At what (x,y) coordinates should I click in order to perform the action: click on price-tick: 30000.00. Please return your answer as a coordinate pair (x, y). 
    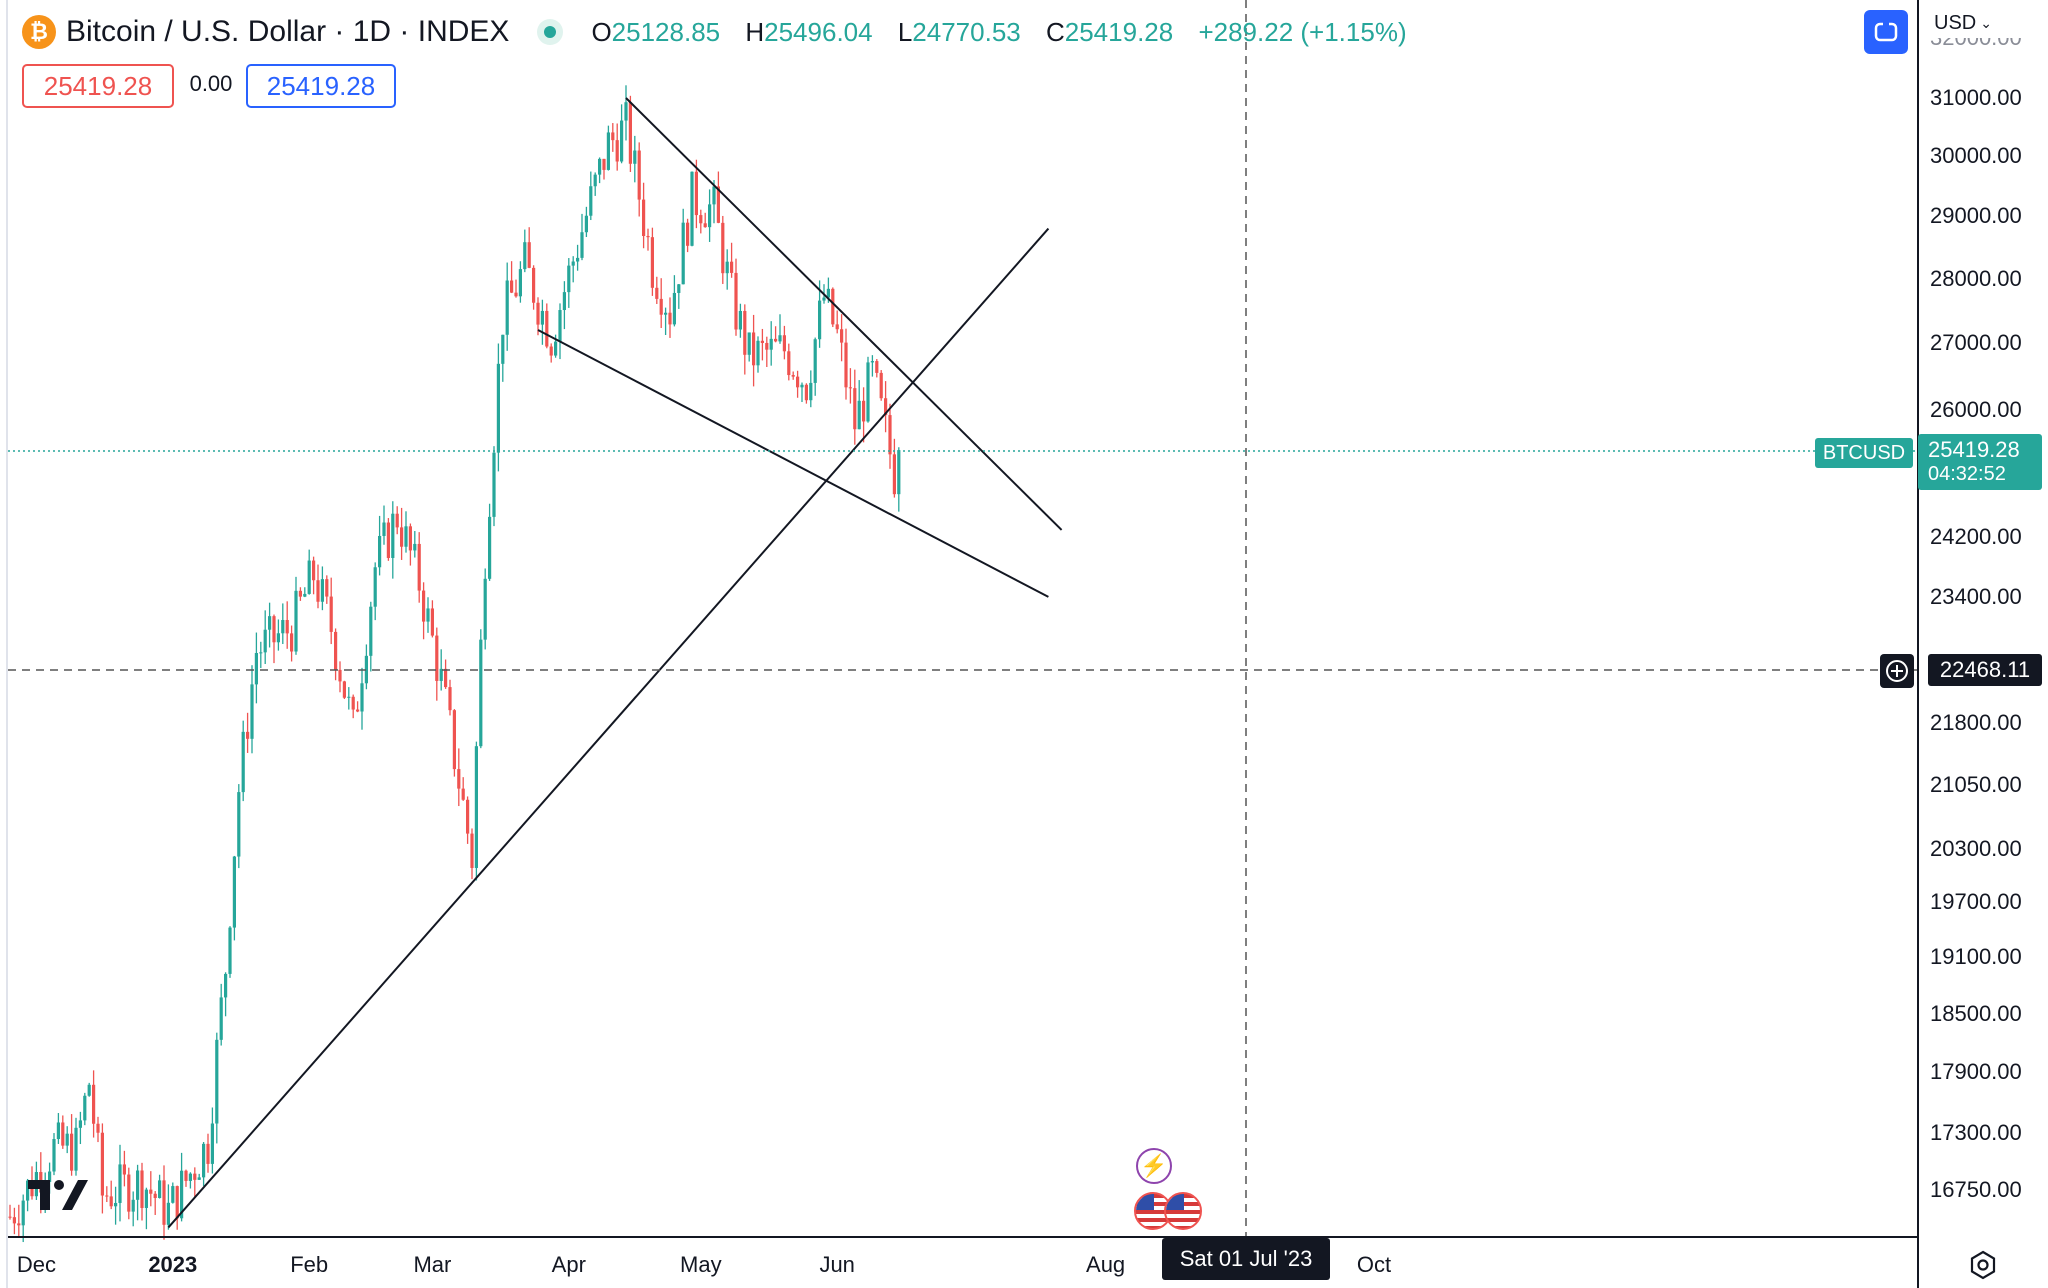
    Looking at the image, I should click on (1976, 156).